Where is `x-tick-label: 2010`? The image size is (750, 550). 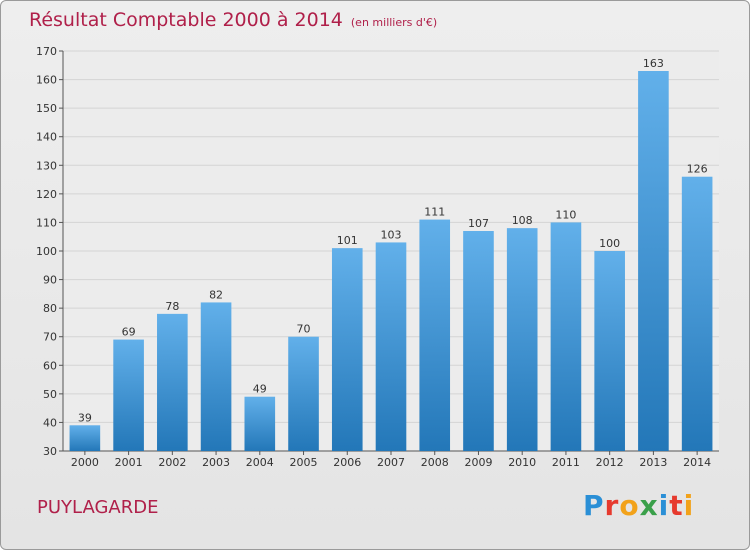
x-tick-label: 2010 is located at coordinates (522, 462).